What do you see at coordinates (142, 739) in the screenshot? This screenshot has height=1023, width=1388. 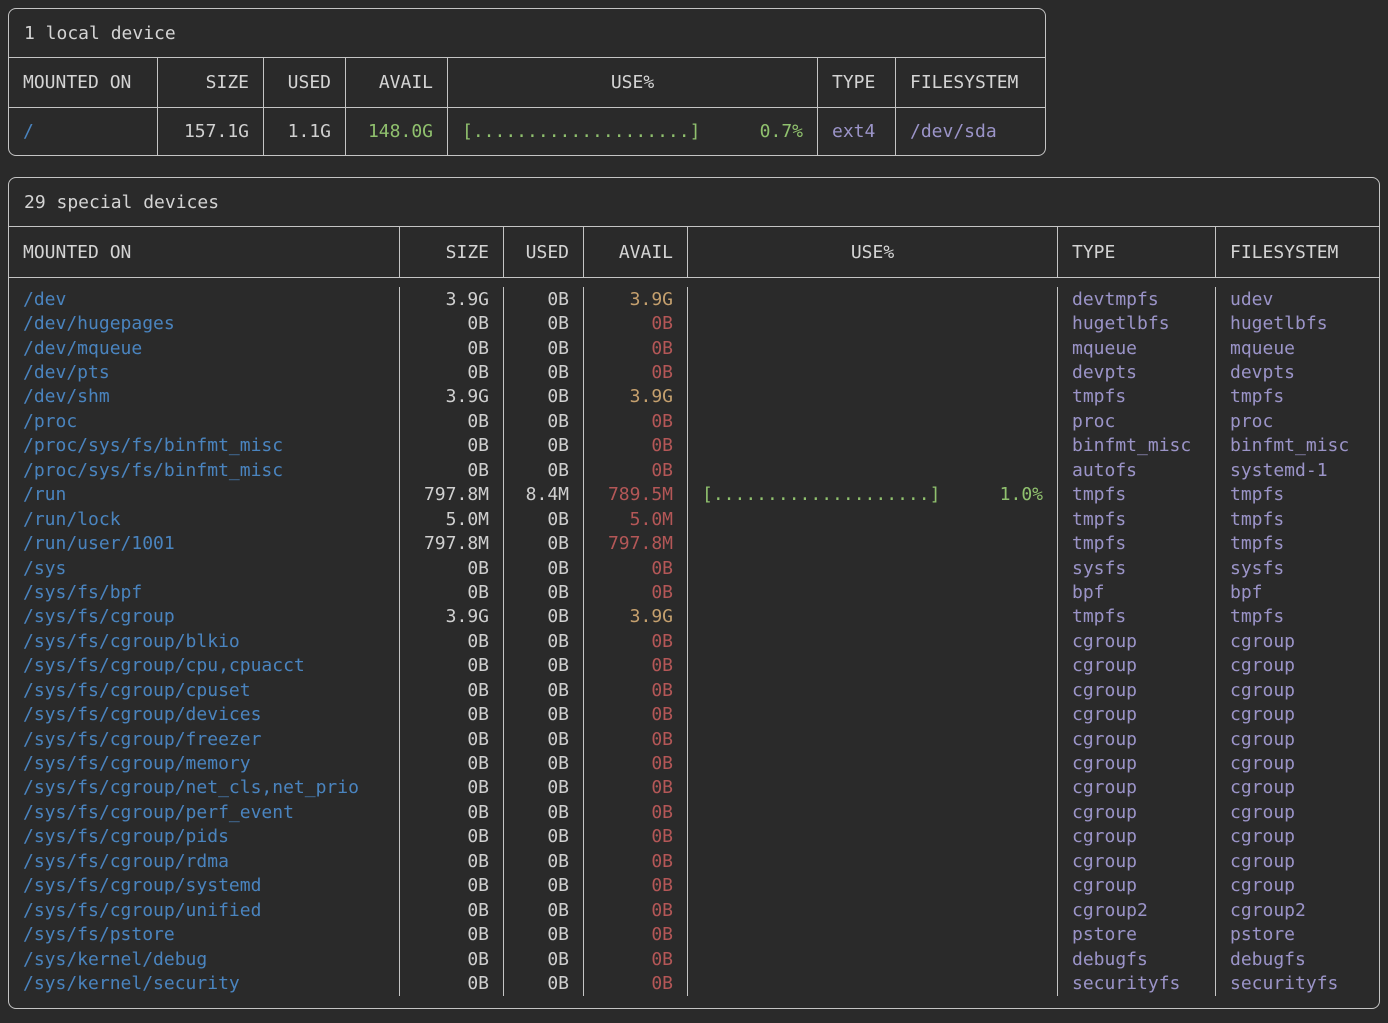 I see `mount-point-cell: /sys/fs/cgroup/freezer` at bounding box center [142, 739].